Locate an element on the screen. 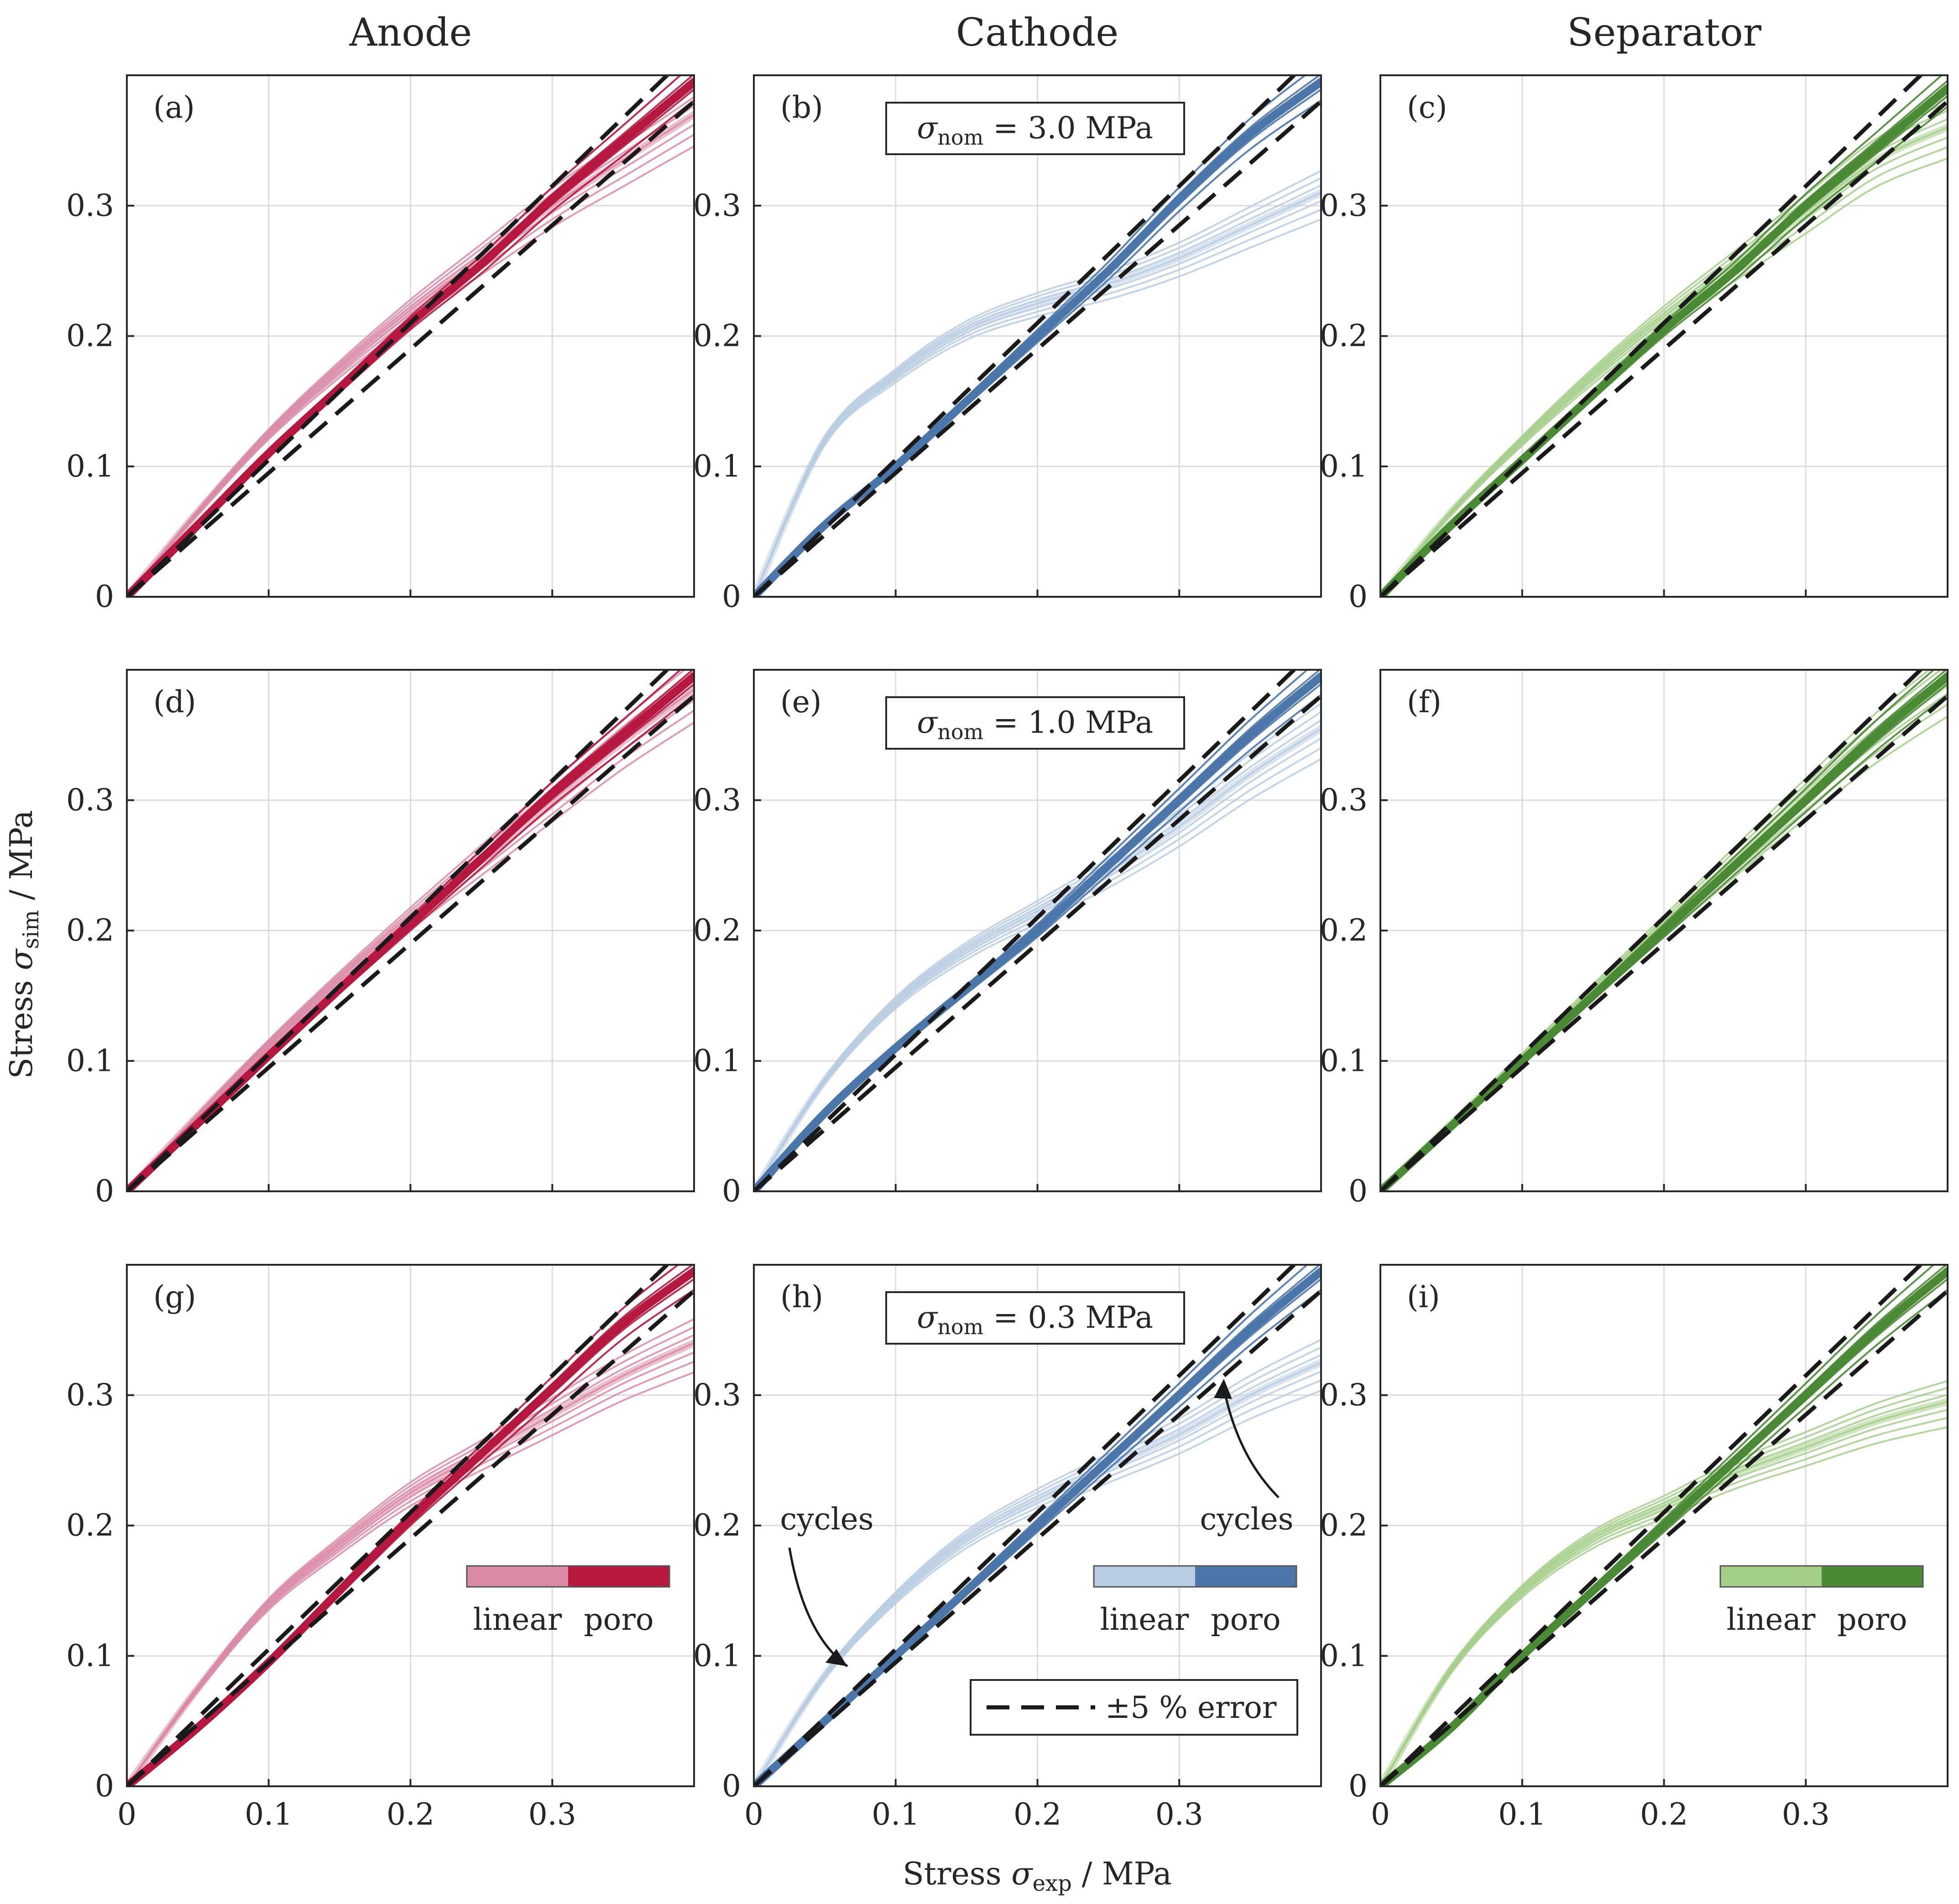 This screenshot has width=1959, height=1904. x-axis-label-suffix: / MPa is located at coordinates (1122, 1874).